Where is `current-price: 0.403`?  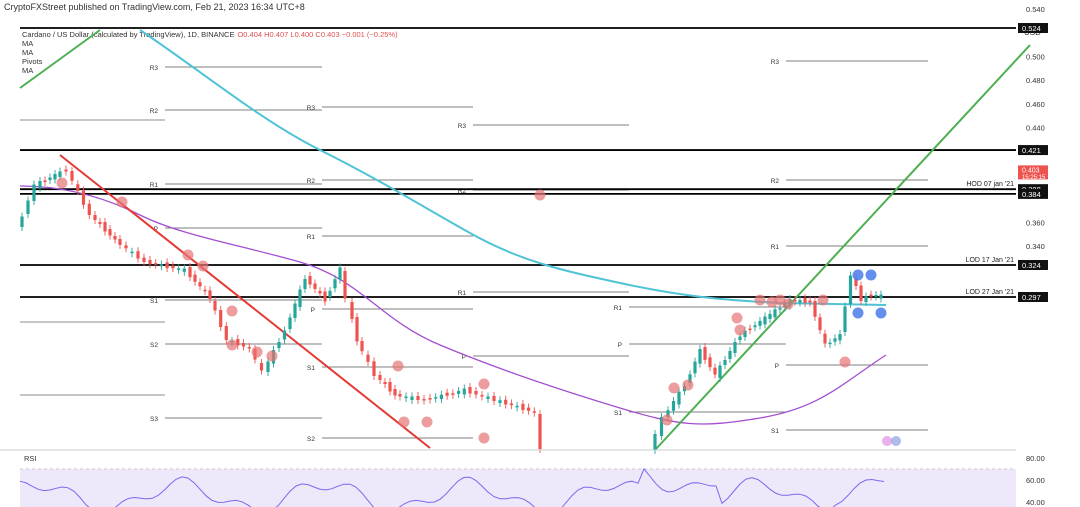 current-price: 0.403 is located at coordinates (1031, 170).